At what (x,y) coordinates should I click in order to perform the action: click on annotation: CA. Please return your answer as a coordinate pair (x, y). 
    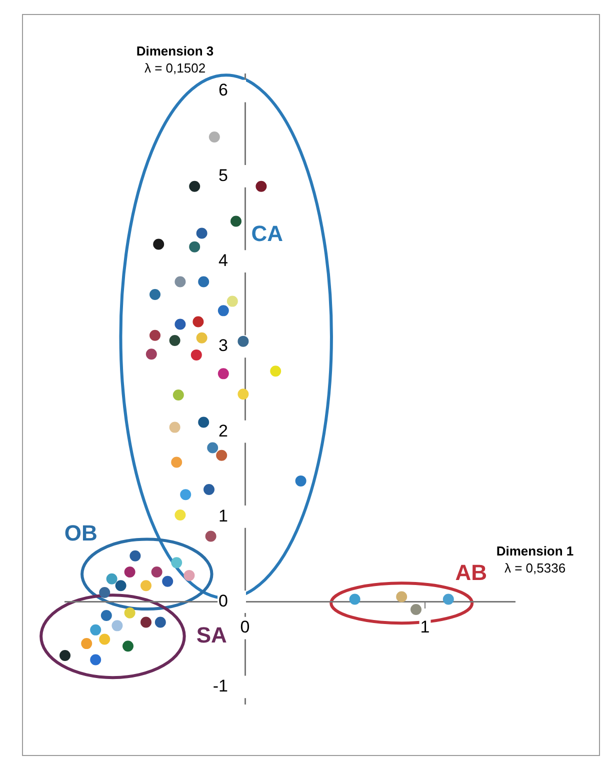
    Looking at the image, I should click on (267, 233).